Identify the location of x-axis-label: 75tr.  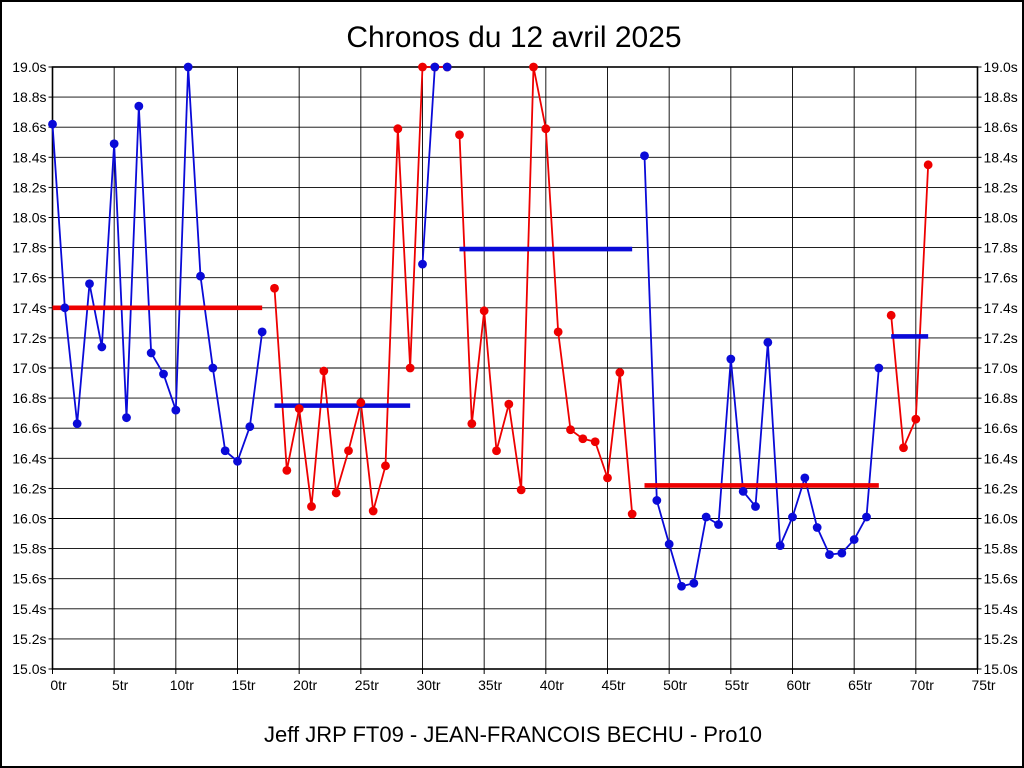
(983, 685).